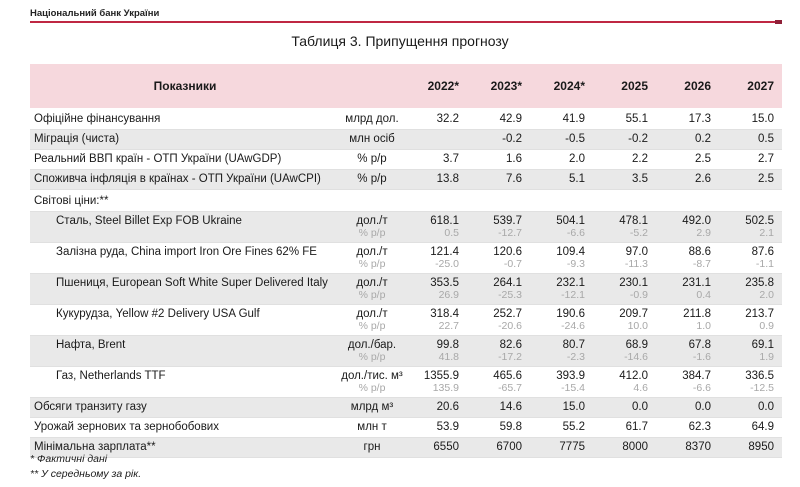 The height and width of the screenshot is (487, 800). I want to click on value: 61.7, so click(636, 427).